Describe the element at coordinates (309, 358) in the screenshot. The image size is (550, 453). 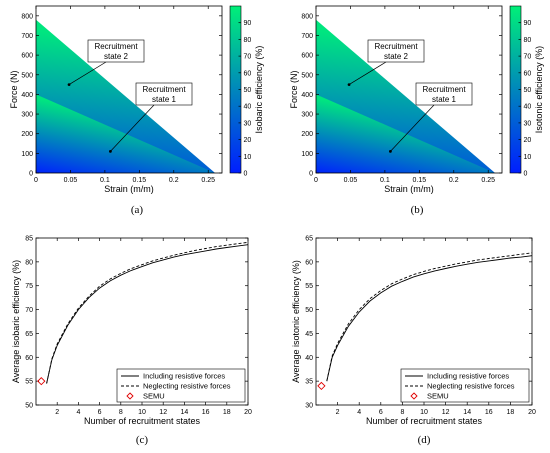
I see `y-tick-label: 40` at that location.